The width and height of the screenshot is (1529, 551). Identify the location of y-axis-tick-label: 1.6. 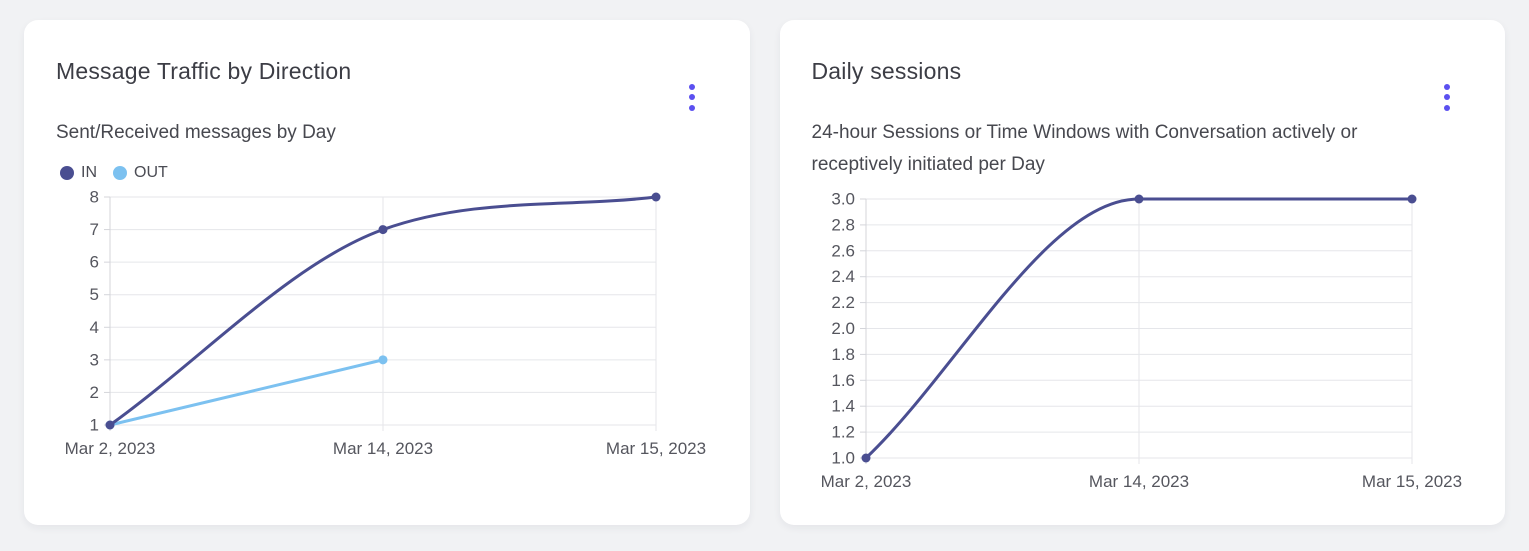
(843, 380).